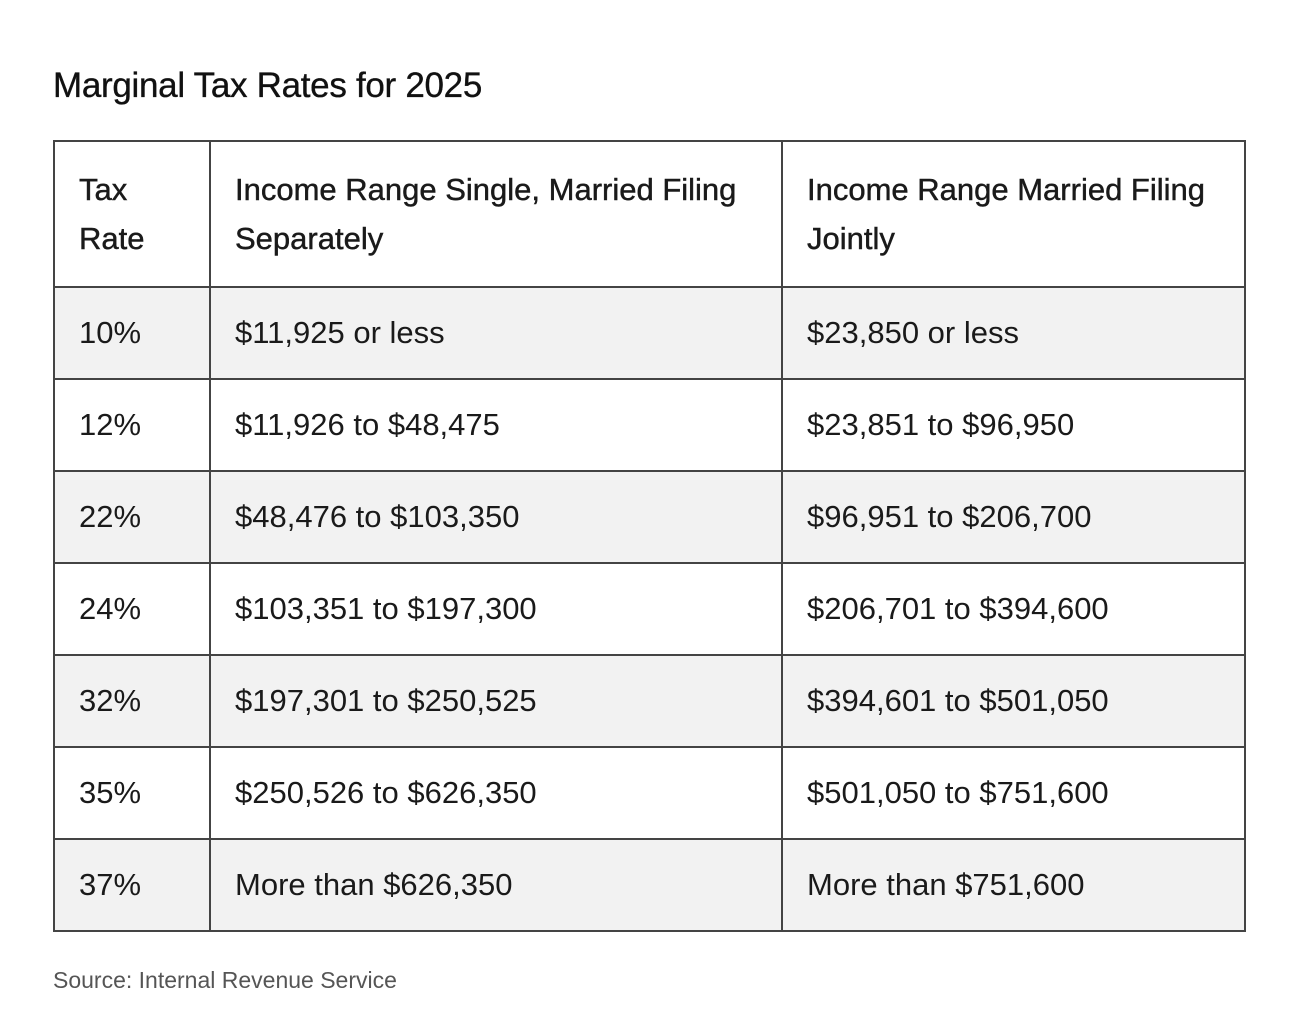  What do you see at coordinates (496, 425) in the screenshot?
I see `cell-income-single: $11,926 to $48,475` at bounding box center [496, 425].